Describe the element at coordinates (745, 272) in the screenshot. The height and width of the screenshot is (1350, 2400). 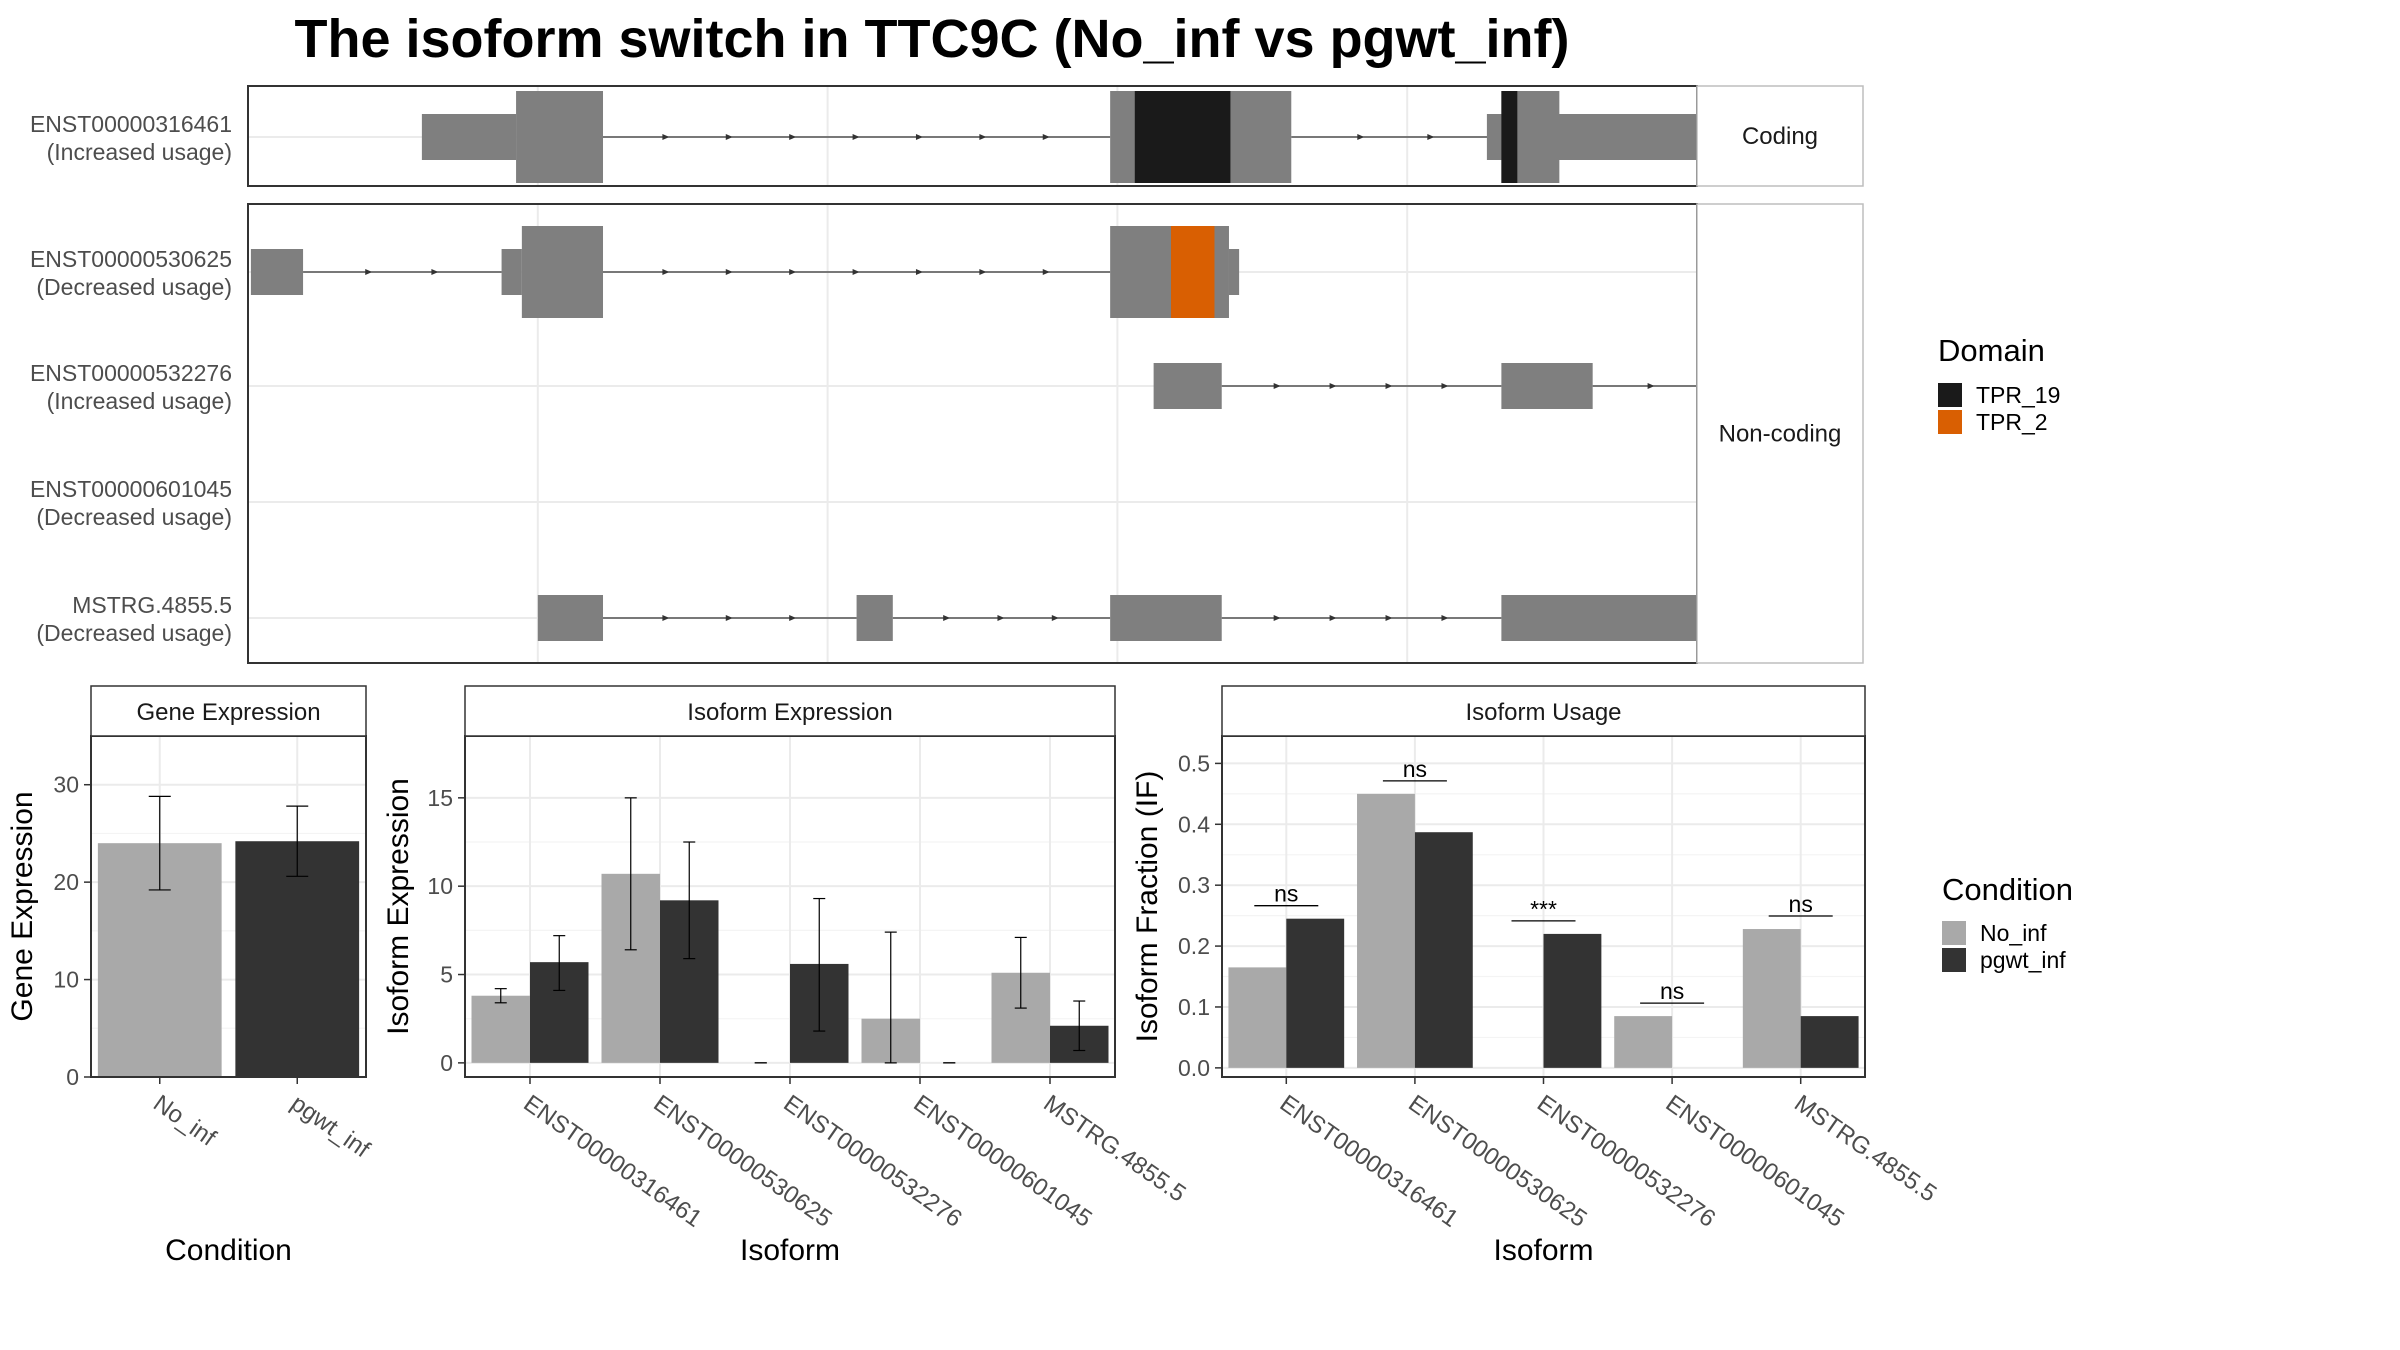
I see `isoform-structure-ENST00000530625` at that location.